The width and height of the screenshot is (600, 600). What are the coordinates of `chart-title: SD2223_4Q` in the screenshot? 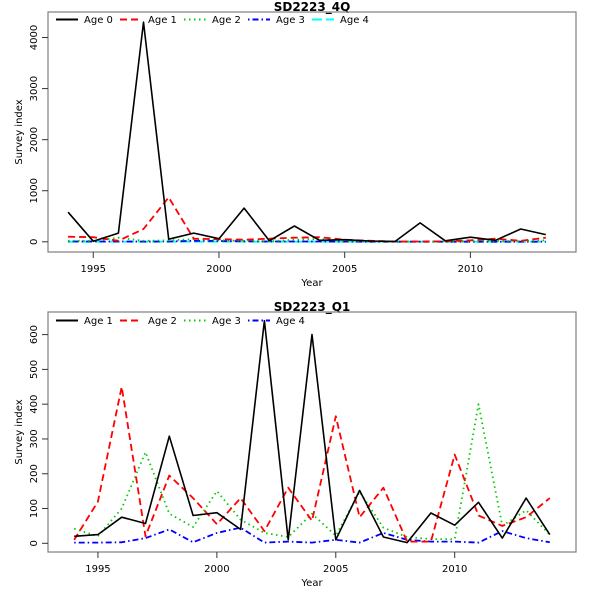 It's located at (312, 7).